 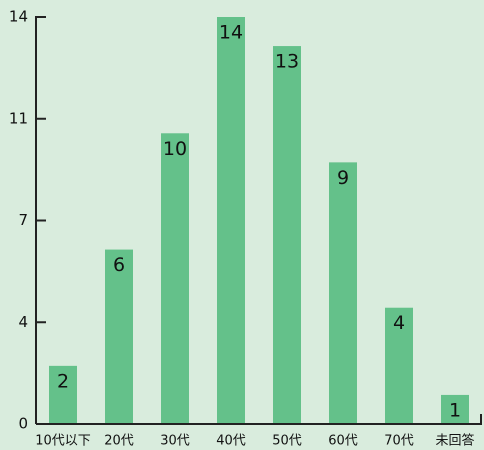 What do you see at coordinates (63, 381) in the screenshot?
I see `data-label: 2` at bounding box center [63, 381].